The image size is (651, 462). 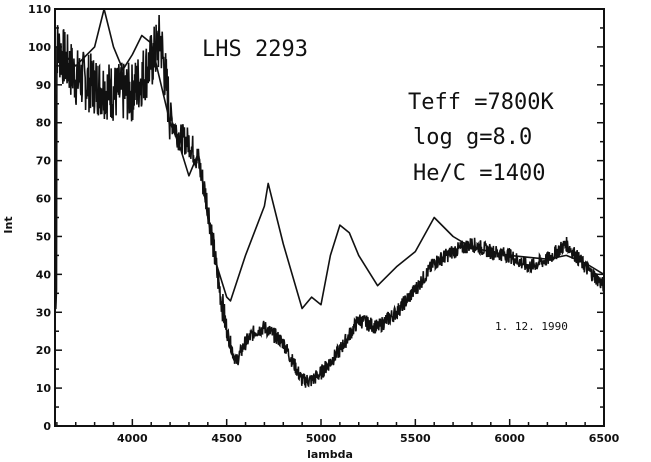 I want to click on y-tick-label: 90, so click(x=44, y=85).